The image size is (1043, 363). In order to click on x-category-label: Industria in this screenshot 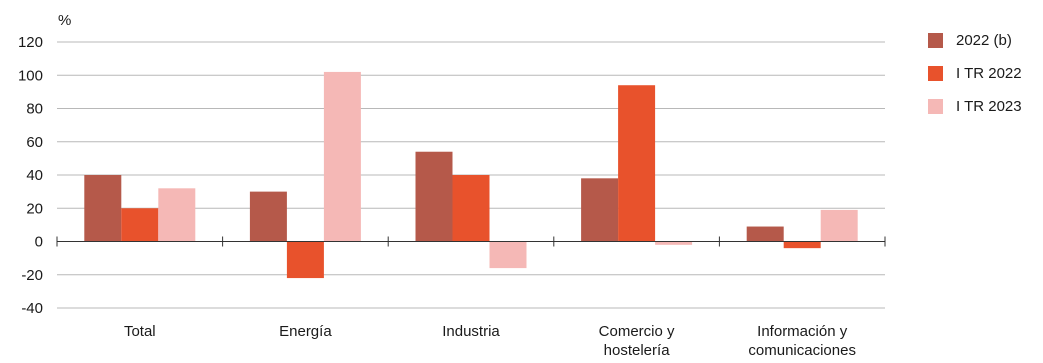, I will do `click(471, 331)`.